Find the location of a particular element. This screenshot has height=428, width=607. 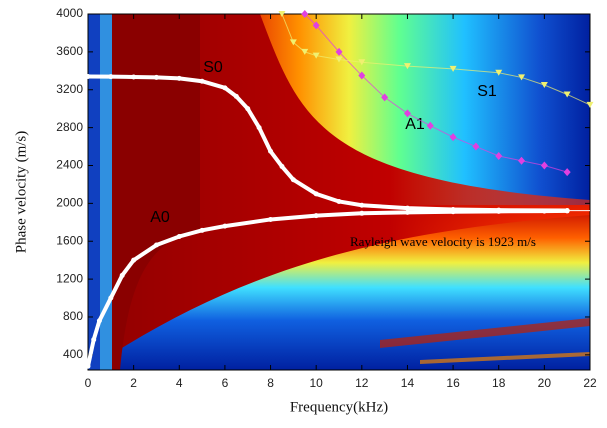

x-axis-label: Frequency(kHz) is located at coordinates (339, 407).